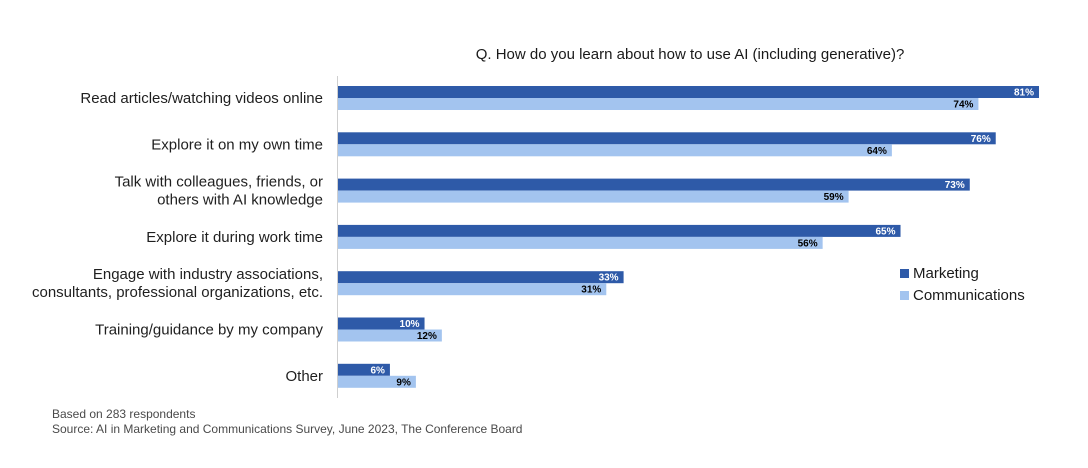 The height and width of the screenshot is (468, 1088). Describe the element at coordinates (981, 139) in the screenshot. I see `data-label-marketing: 76%` at that location.